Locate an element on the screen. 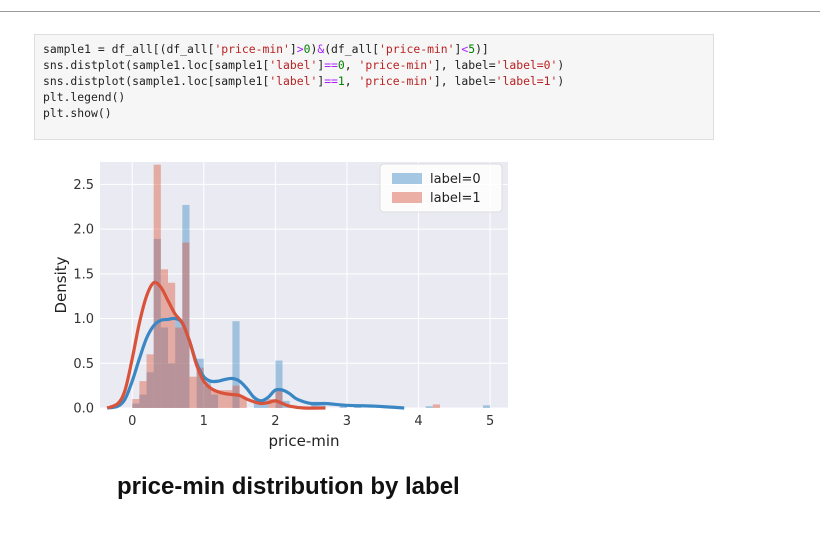 Image resolution: width=820 pixels, height=546 pixels. code-token: plt.show() is located at coordinates (77, 113).